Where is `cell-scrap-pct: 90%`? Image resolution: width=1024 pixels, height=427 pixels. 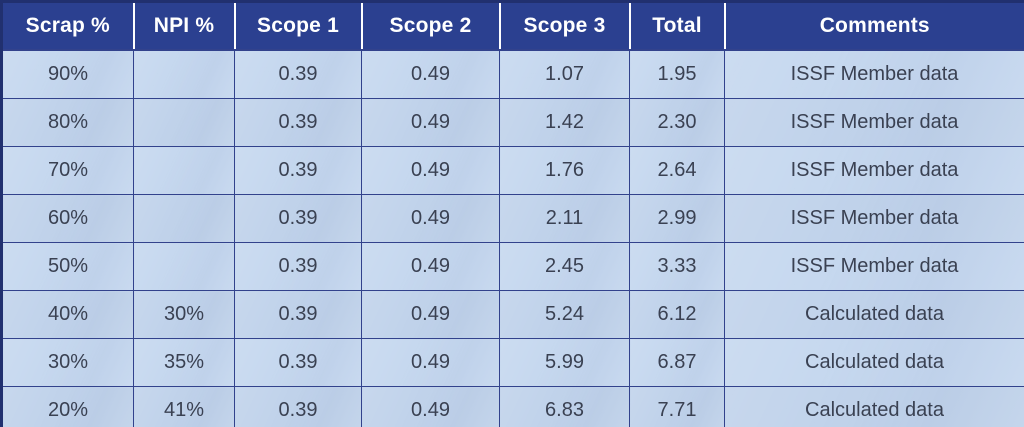 cell-scrap-pct: 90% is located at coordinates (67, 74).